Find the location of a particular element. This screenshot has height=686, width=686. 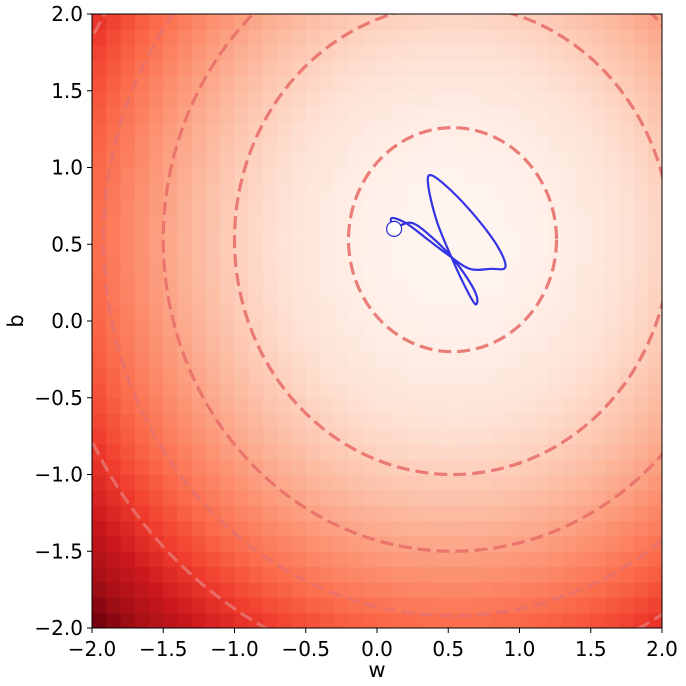

contour-line is located at coordinates (452, 239).